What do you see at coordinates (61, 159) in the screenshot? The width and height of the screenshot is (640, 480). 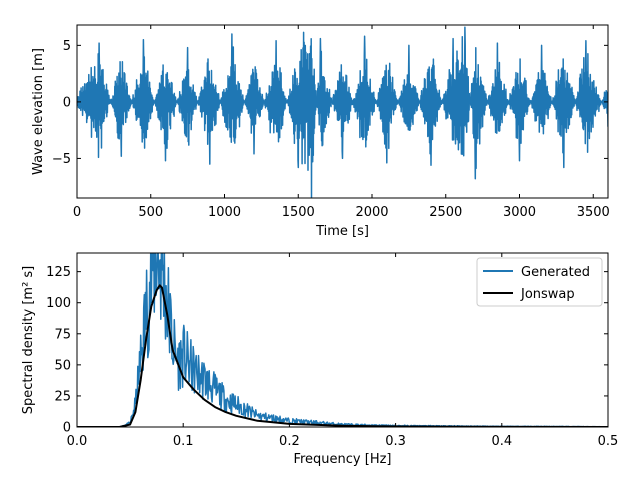 I see `y-tick-label: −5` at bounding box center [61, 159].